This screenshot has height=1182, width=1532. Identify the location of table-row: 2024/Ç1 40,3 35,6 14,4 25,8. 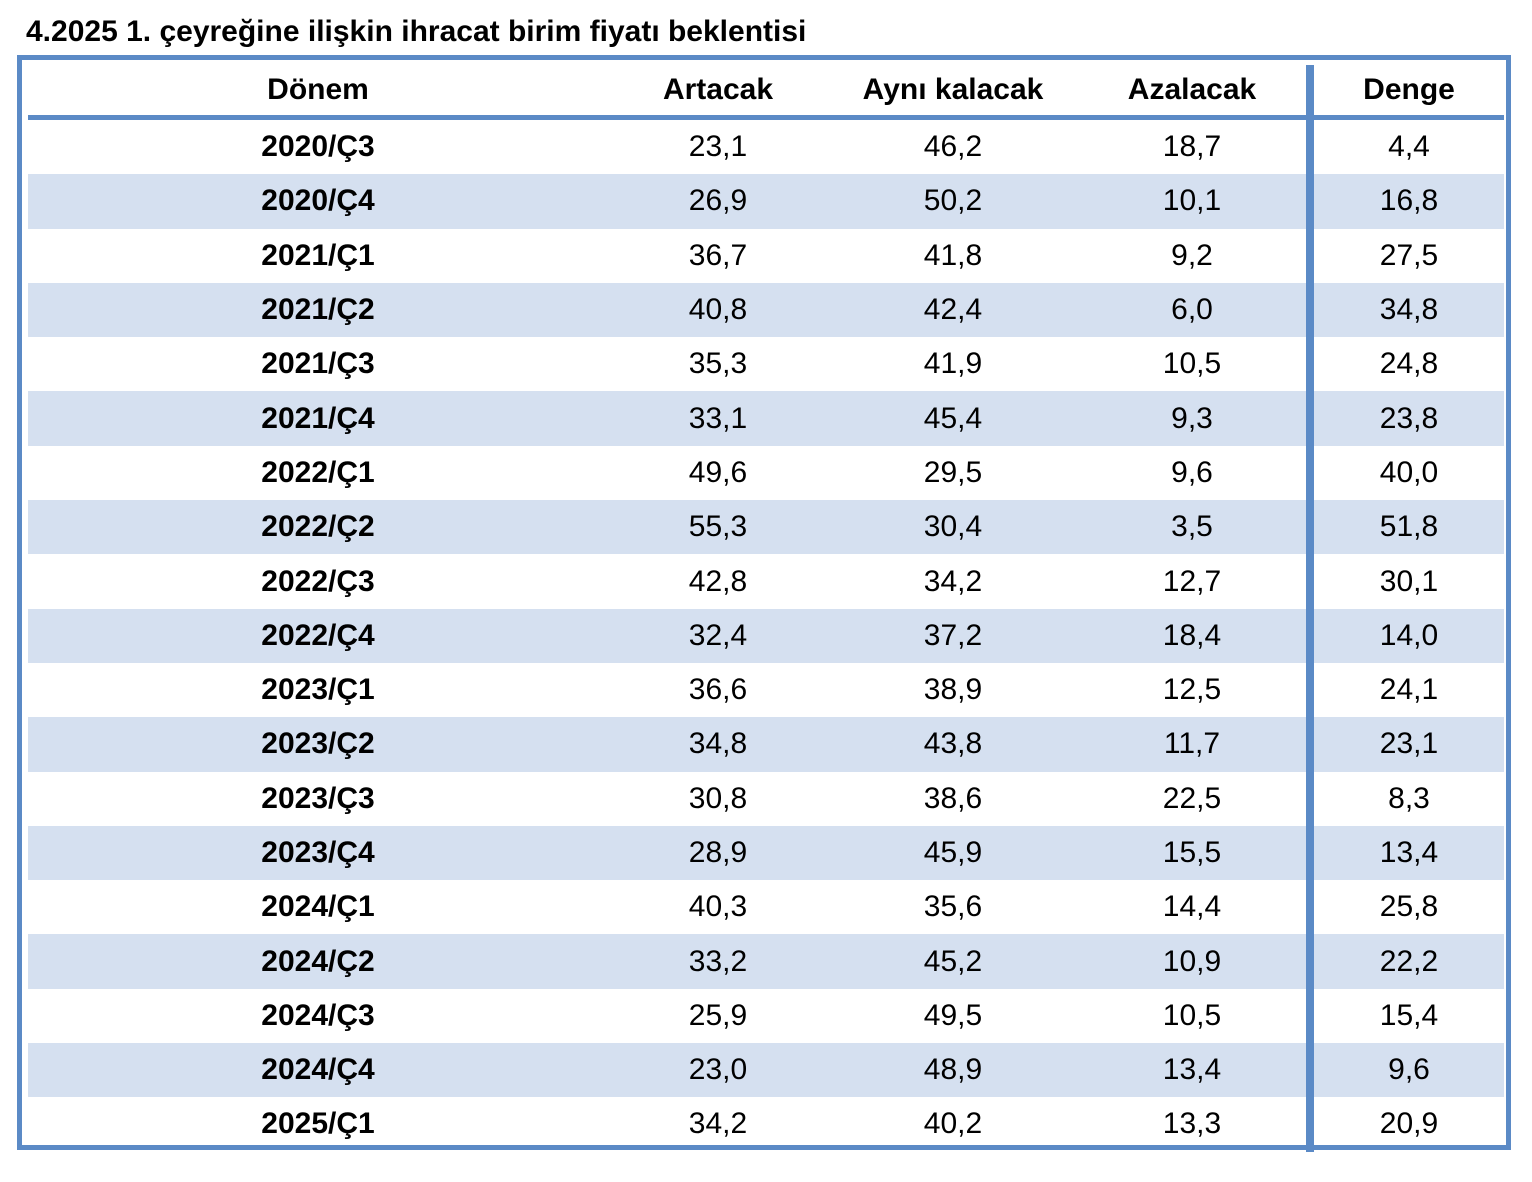
(766, 907).